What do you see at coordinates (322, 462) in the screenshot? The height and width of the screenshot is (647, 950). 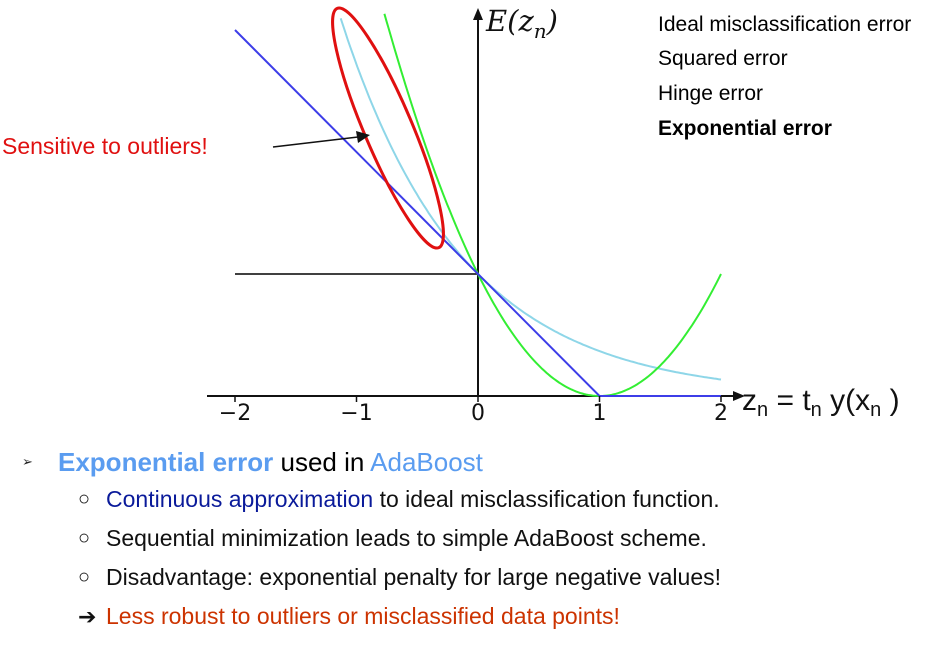 I see `used-in-text: used in` at bounding box center [322, 462].